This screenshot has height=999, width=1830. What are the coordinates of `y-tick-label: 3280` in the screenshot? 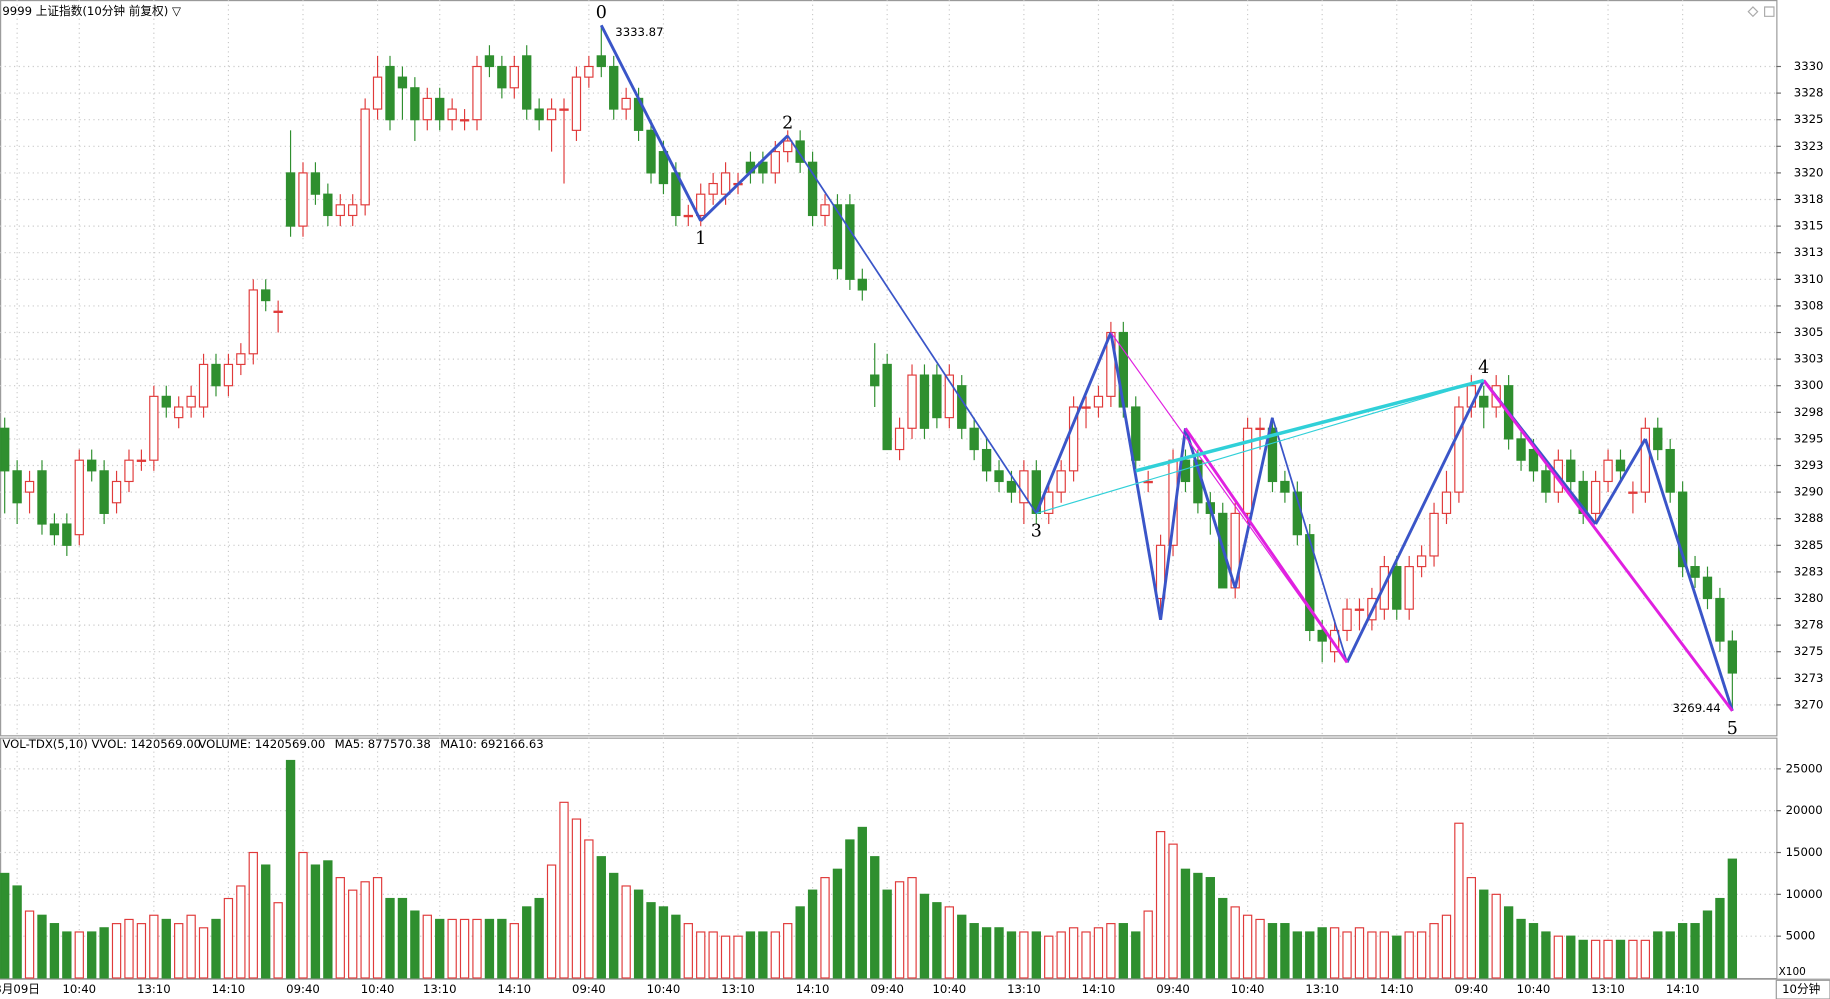 It's located at (1809, 598).